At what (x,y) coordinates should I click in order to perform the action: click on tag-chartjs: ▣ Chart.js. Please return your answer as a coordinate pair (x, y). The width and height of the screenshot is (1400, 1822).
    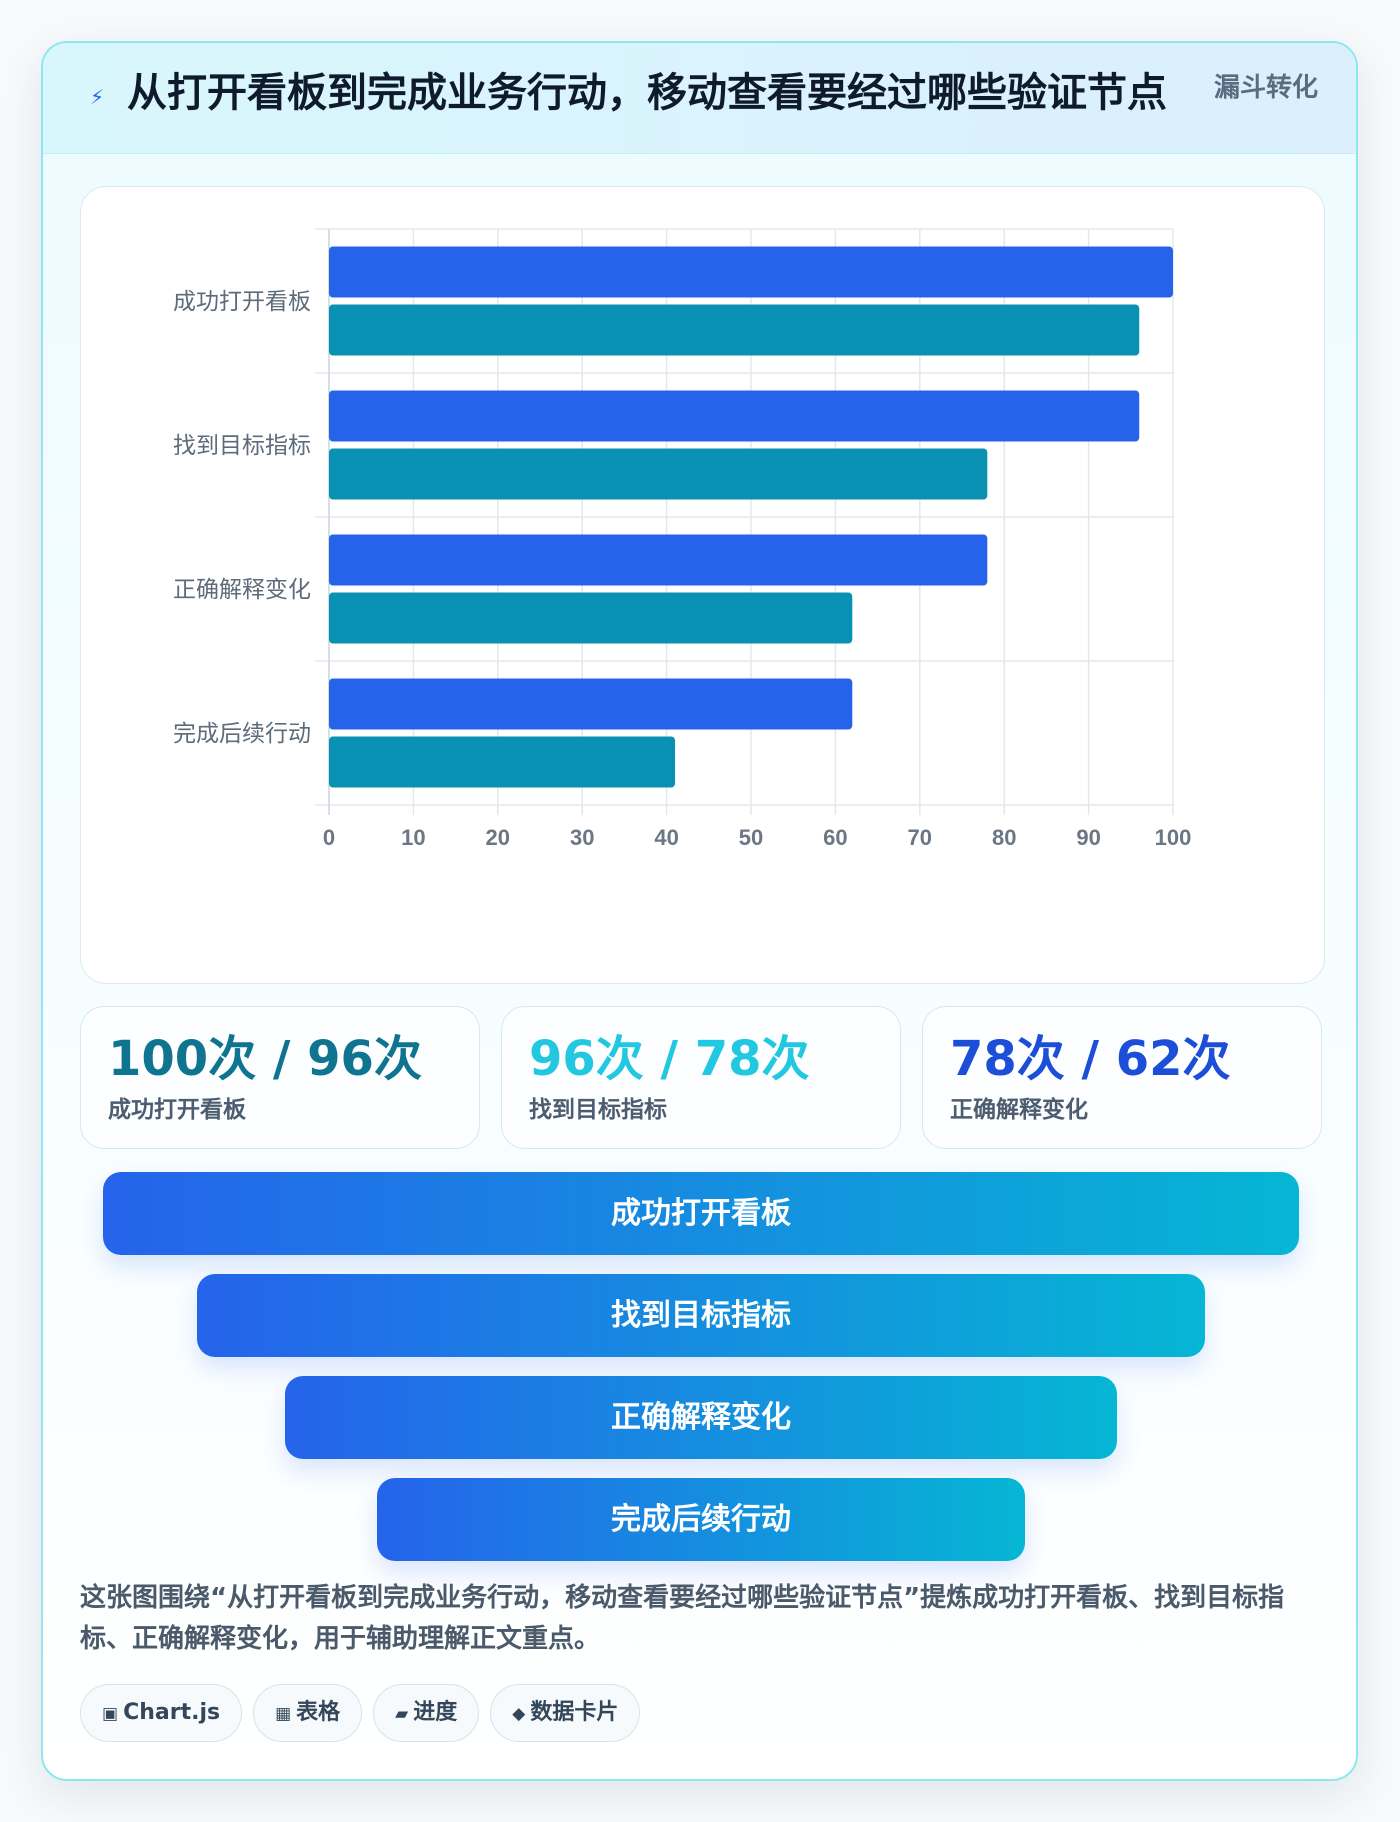
    Looking at the image, I should click on (161, 1713).